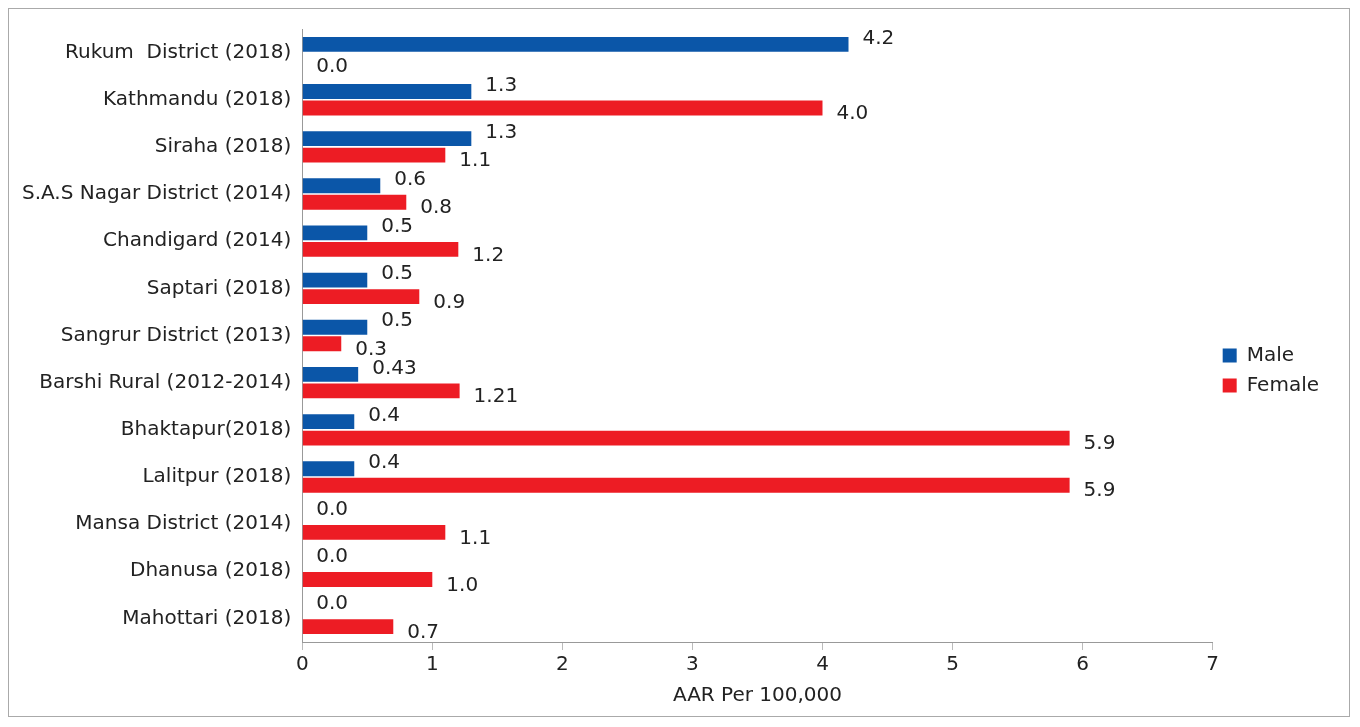 The width and height of the screenshot is (1360, 727). What do you see at coordinates (165, 380) in the screenshot?
I see `y-tick-label: Barshi Rural (2012-2014)` at bounding box center [165, 380].